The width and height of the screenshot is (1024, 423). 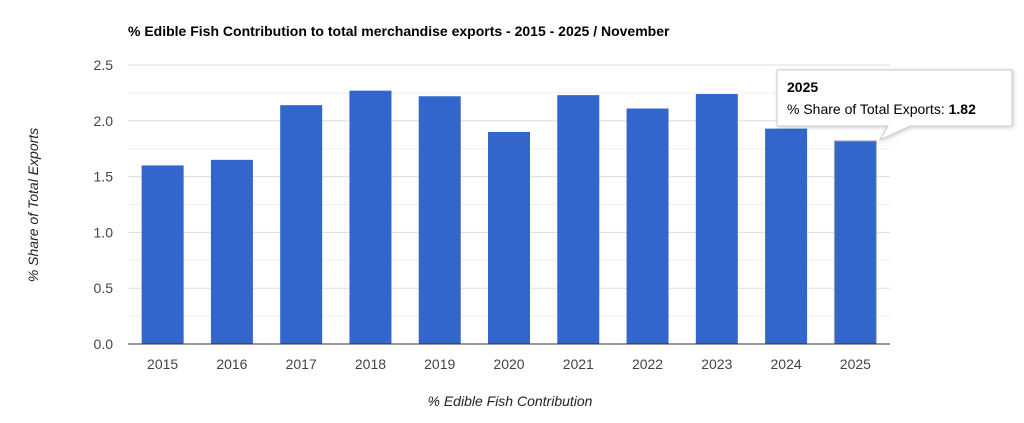 What do you see at coordinates (301, 364) in the screenshot?
I see `x-tick-label: 2017` at bounding box center [301, 364].